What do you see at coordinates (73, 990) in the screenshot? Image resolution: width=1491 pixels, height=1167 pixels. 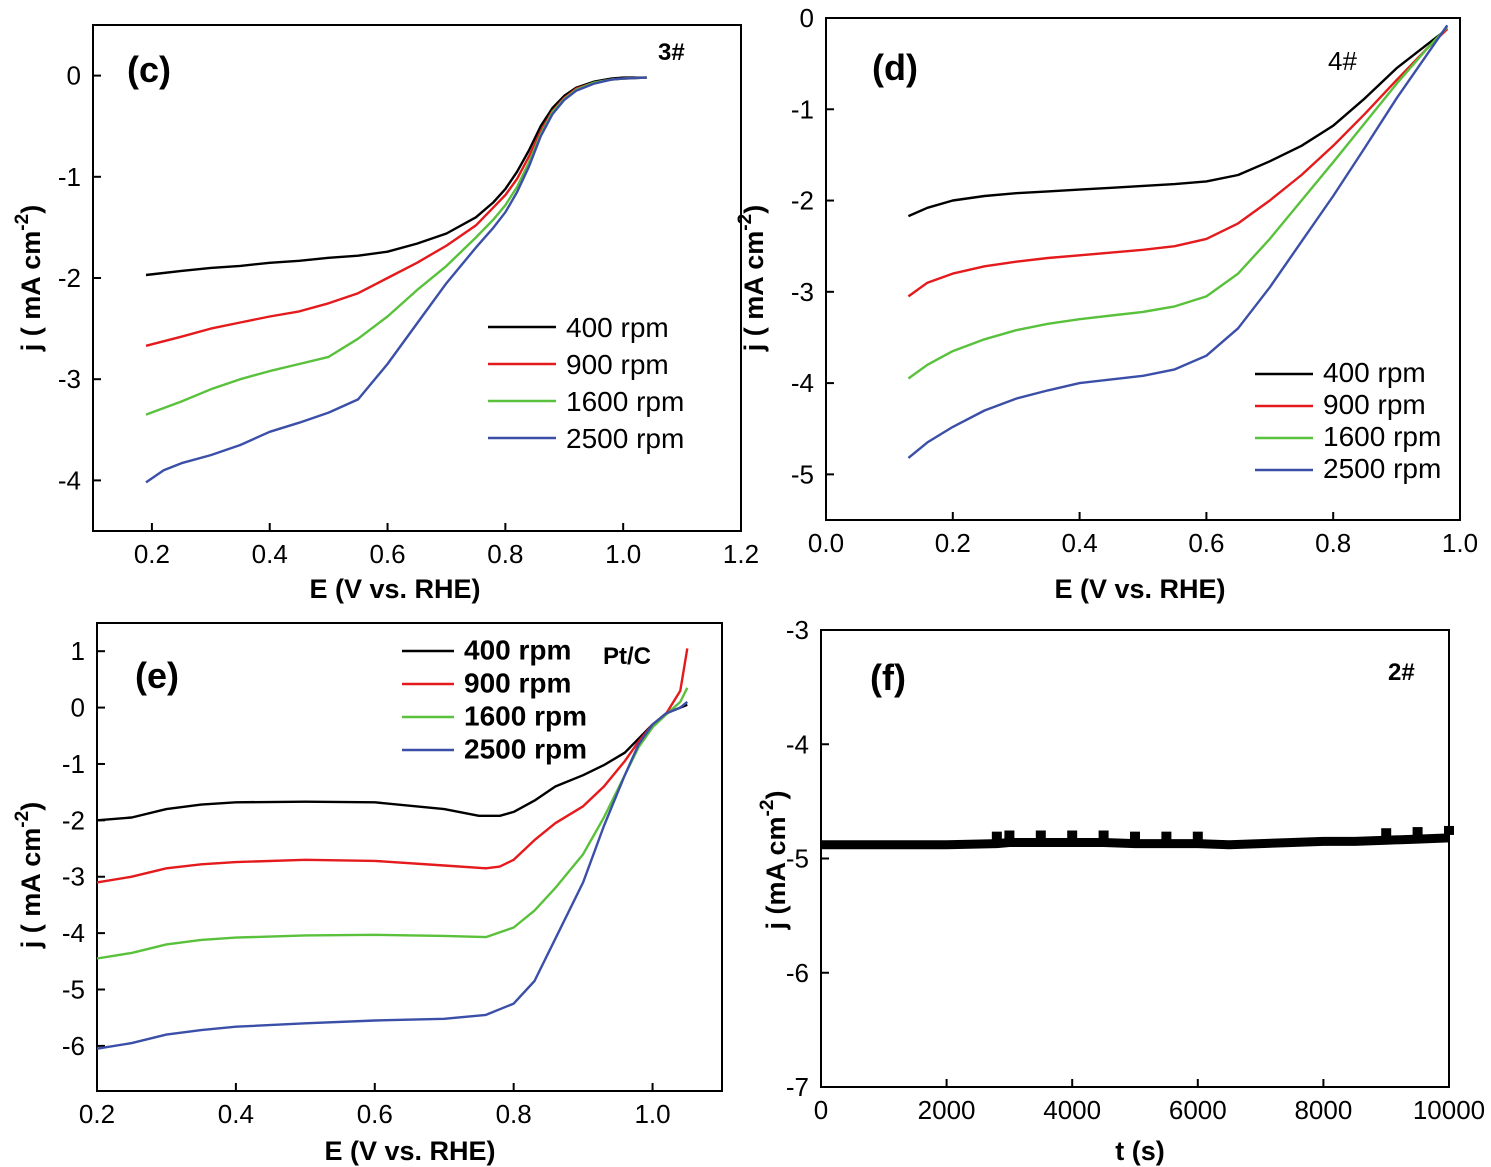 I see `panel-e-ytick-label: -5` at bounding box center [73, 990].